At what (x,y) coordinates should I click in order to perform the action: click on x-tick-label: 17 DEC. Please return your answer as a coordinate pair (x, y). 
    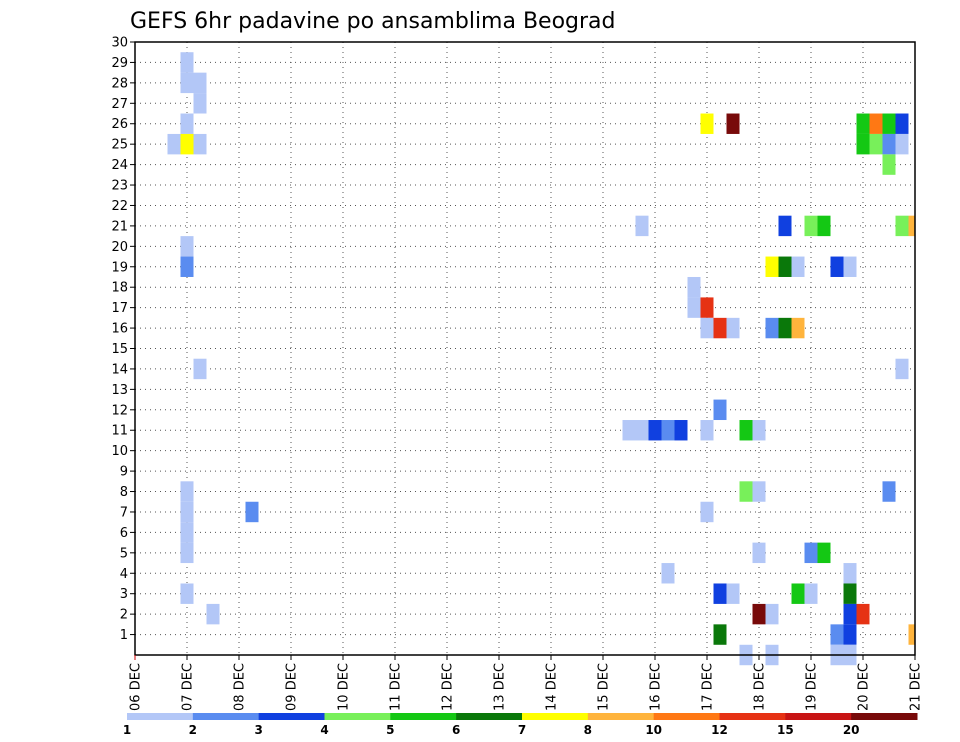
    Looking at the image, I should click on (708, 687).